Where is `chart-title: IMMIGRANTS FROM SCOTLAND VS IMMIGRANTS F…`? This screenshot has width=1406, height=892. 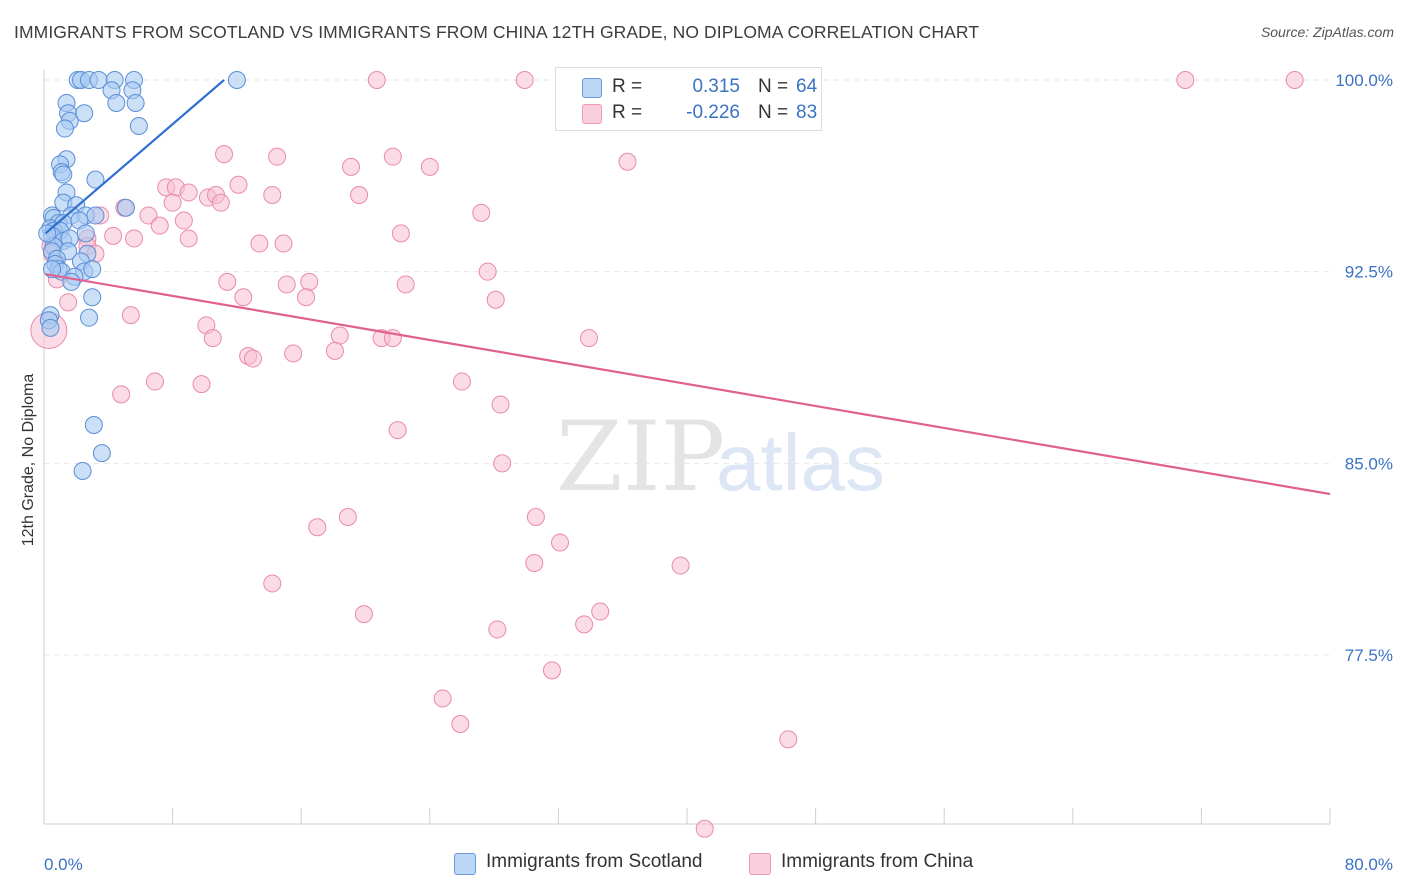 chart-title: IMMIGRANTS FROM SCOTLAND VS IMMIGRANTS F… is located at coordinates (497, 32).